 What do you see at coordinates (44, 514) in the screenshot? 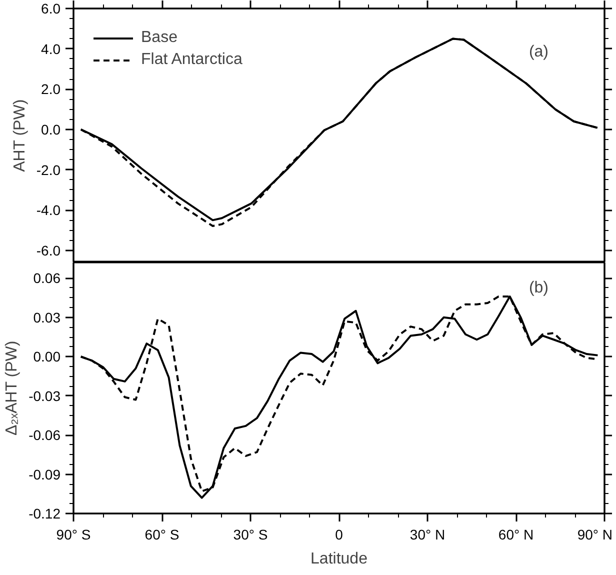
I see `y-tick-label: -0.12` at bounding box center [44, 514].